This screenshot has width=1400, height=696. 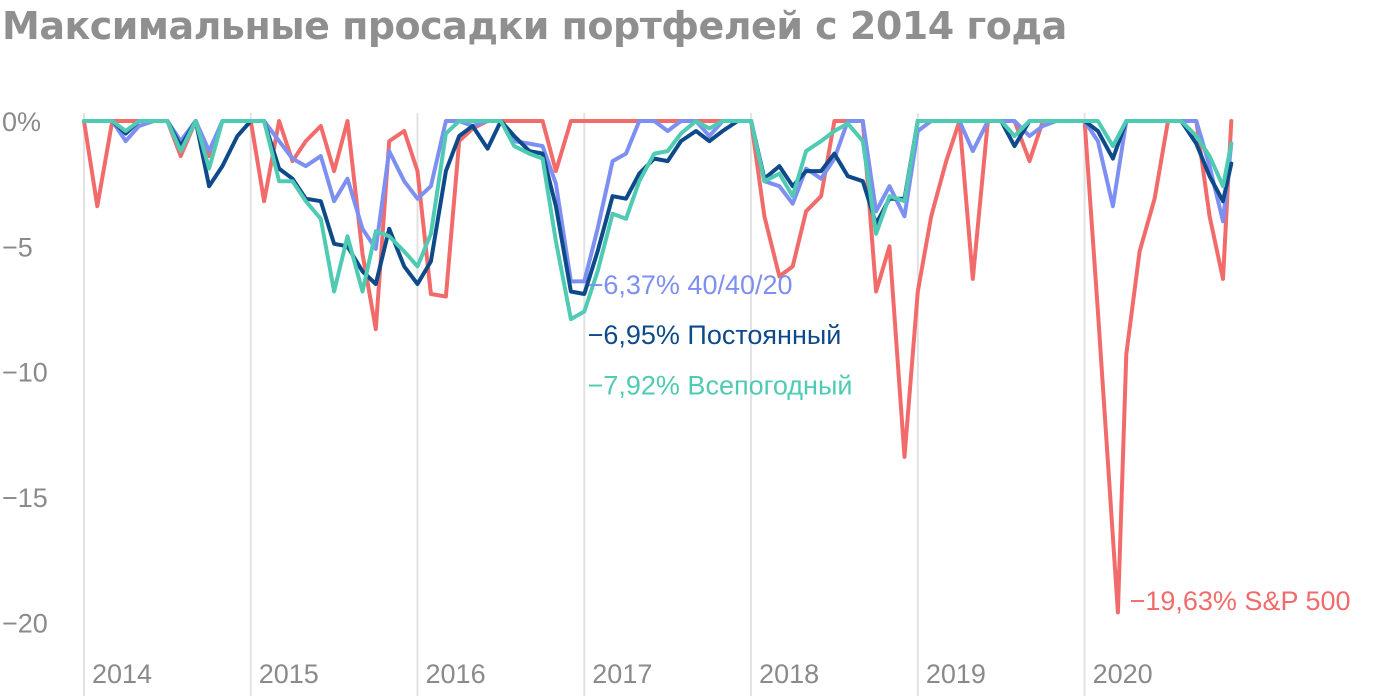 What do you see at coordinates (690, 285) in the screenshot?
I see `annotation-label: −6,37% 40/40/20` at bounding box center [690, 285].